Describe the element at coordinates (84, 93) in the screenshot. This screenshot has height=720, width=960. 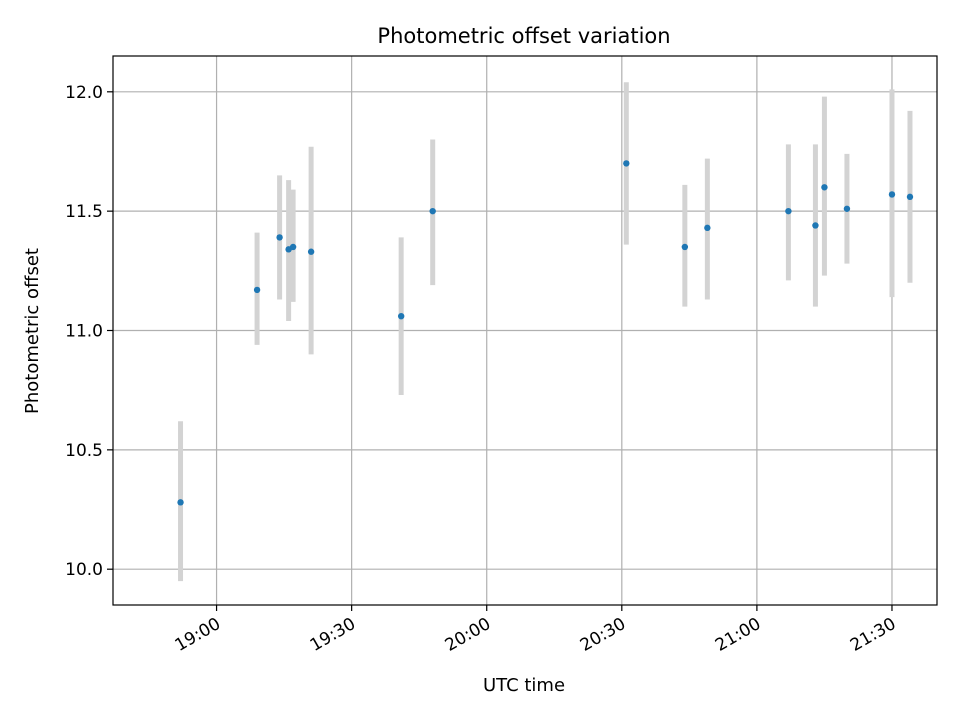
I see `y-tick-label: 12.0` at that location.